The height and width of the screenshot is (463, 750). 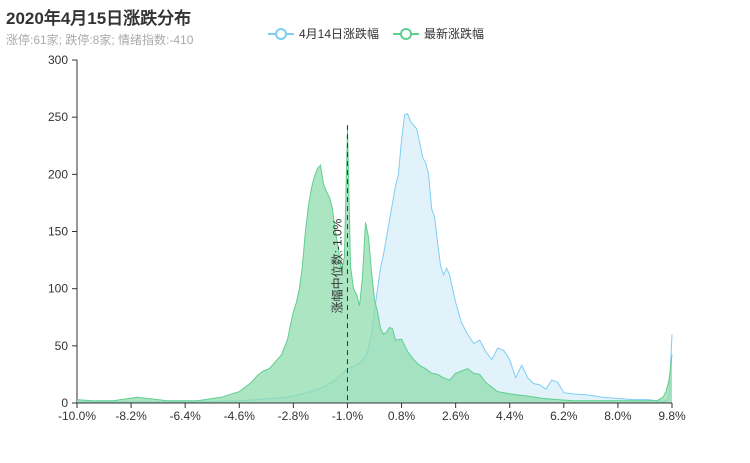 What do you see at coordinates (281, 33) in the screenshot?
I see `legend-marker-series-1-icon` at bounding box center [281, 33].